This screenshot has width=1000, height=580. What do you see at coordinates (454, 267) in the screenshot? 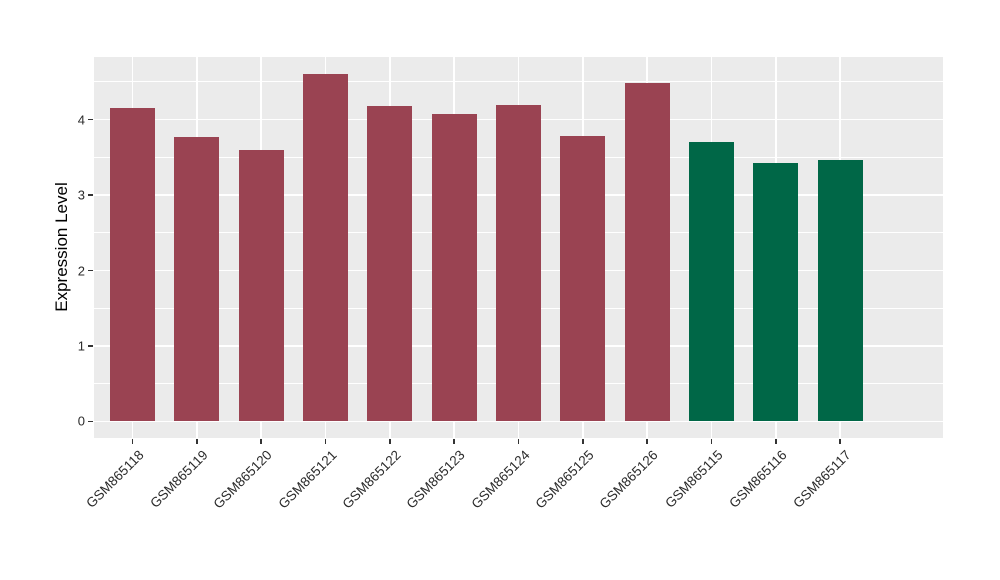
I see `bar-GSM865123` at bounding box center [454, 267].